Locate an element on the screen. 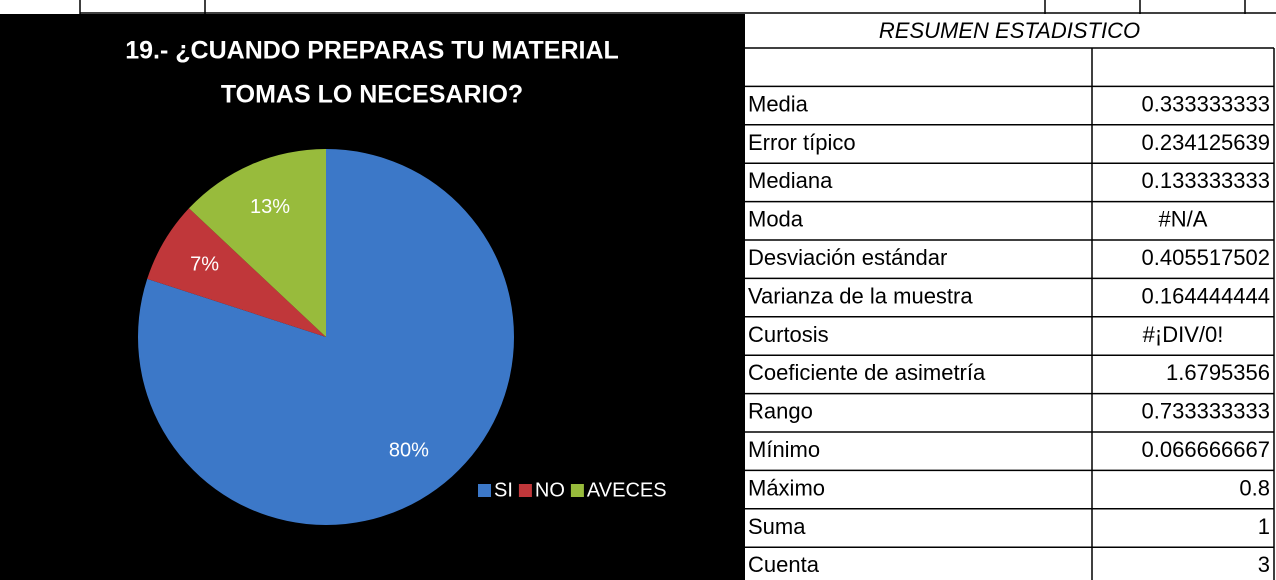 The image size is (1276, 580). stat-name: Cuenta is located at coordinates (784, 564).